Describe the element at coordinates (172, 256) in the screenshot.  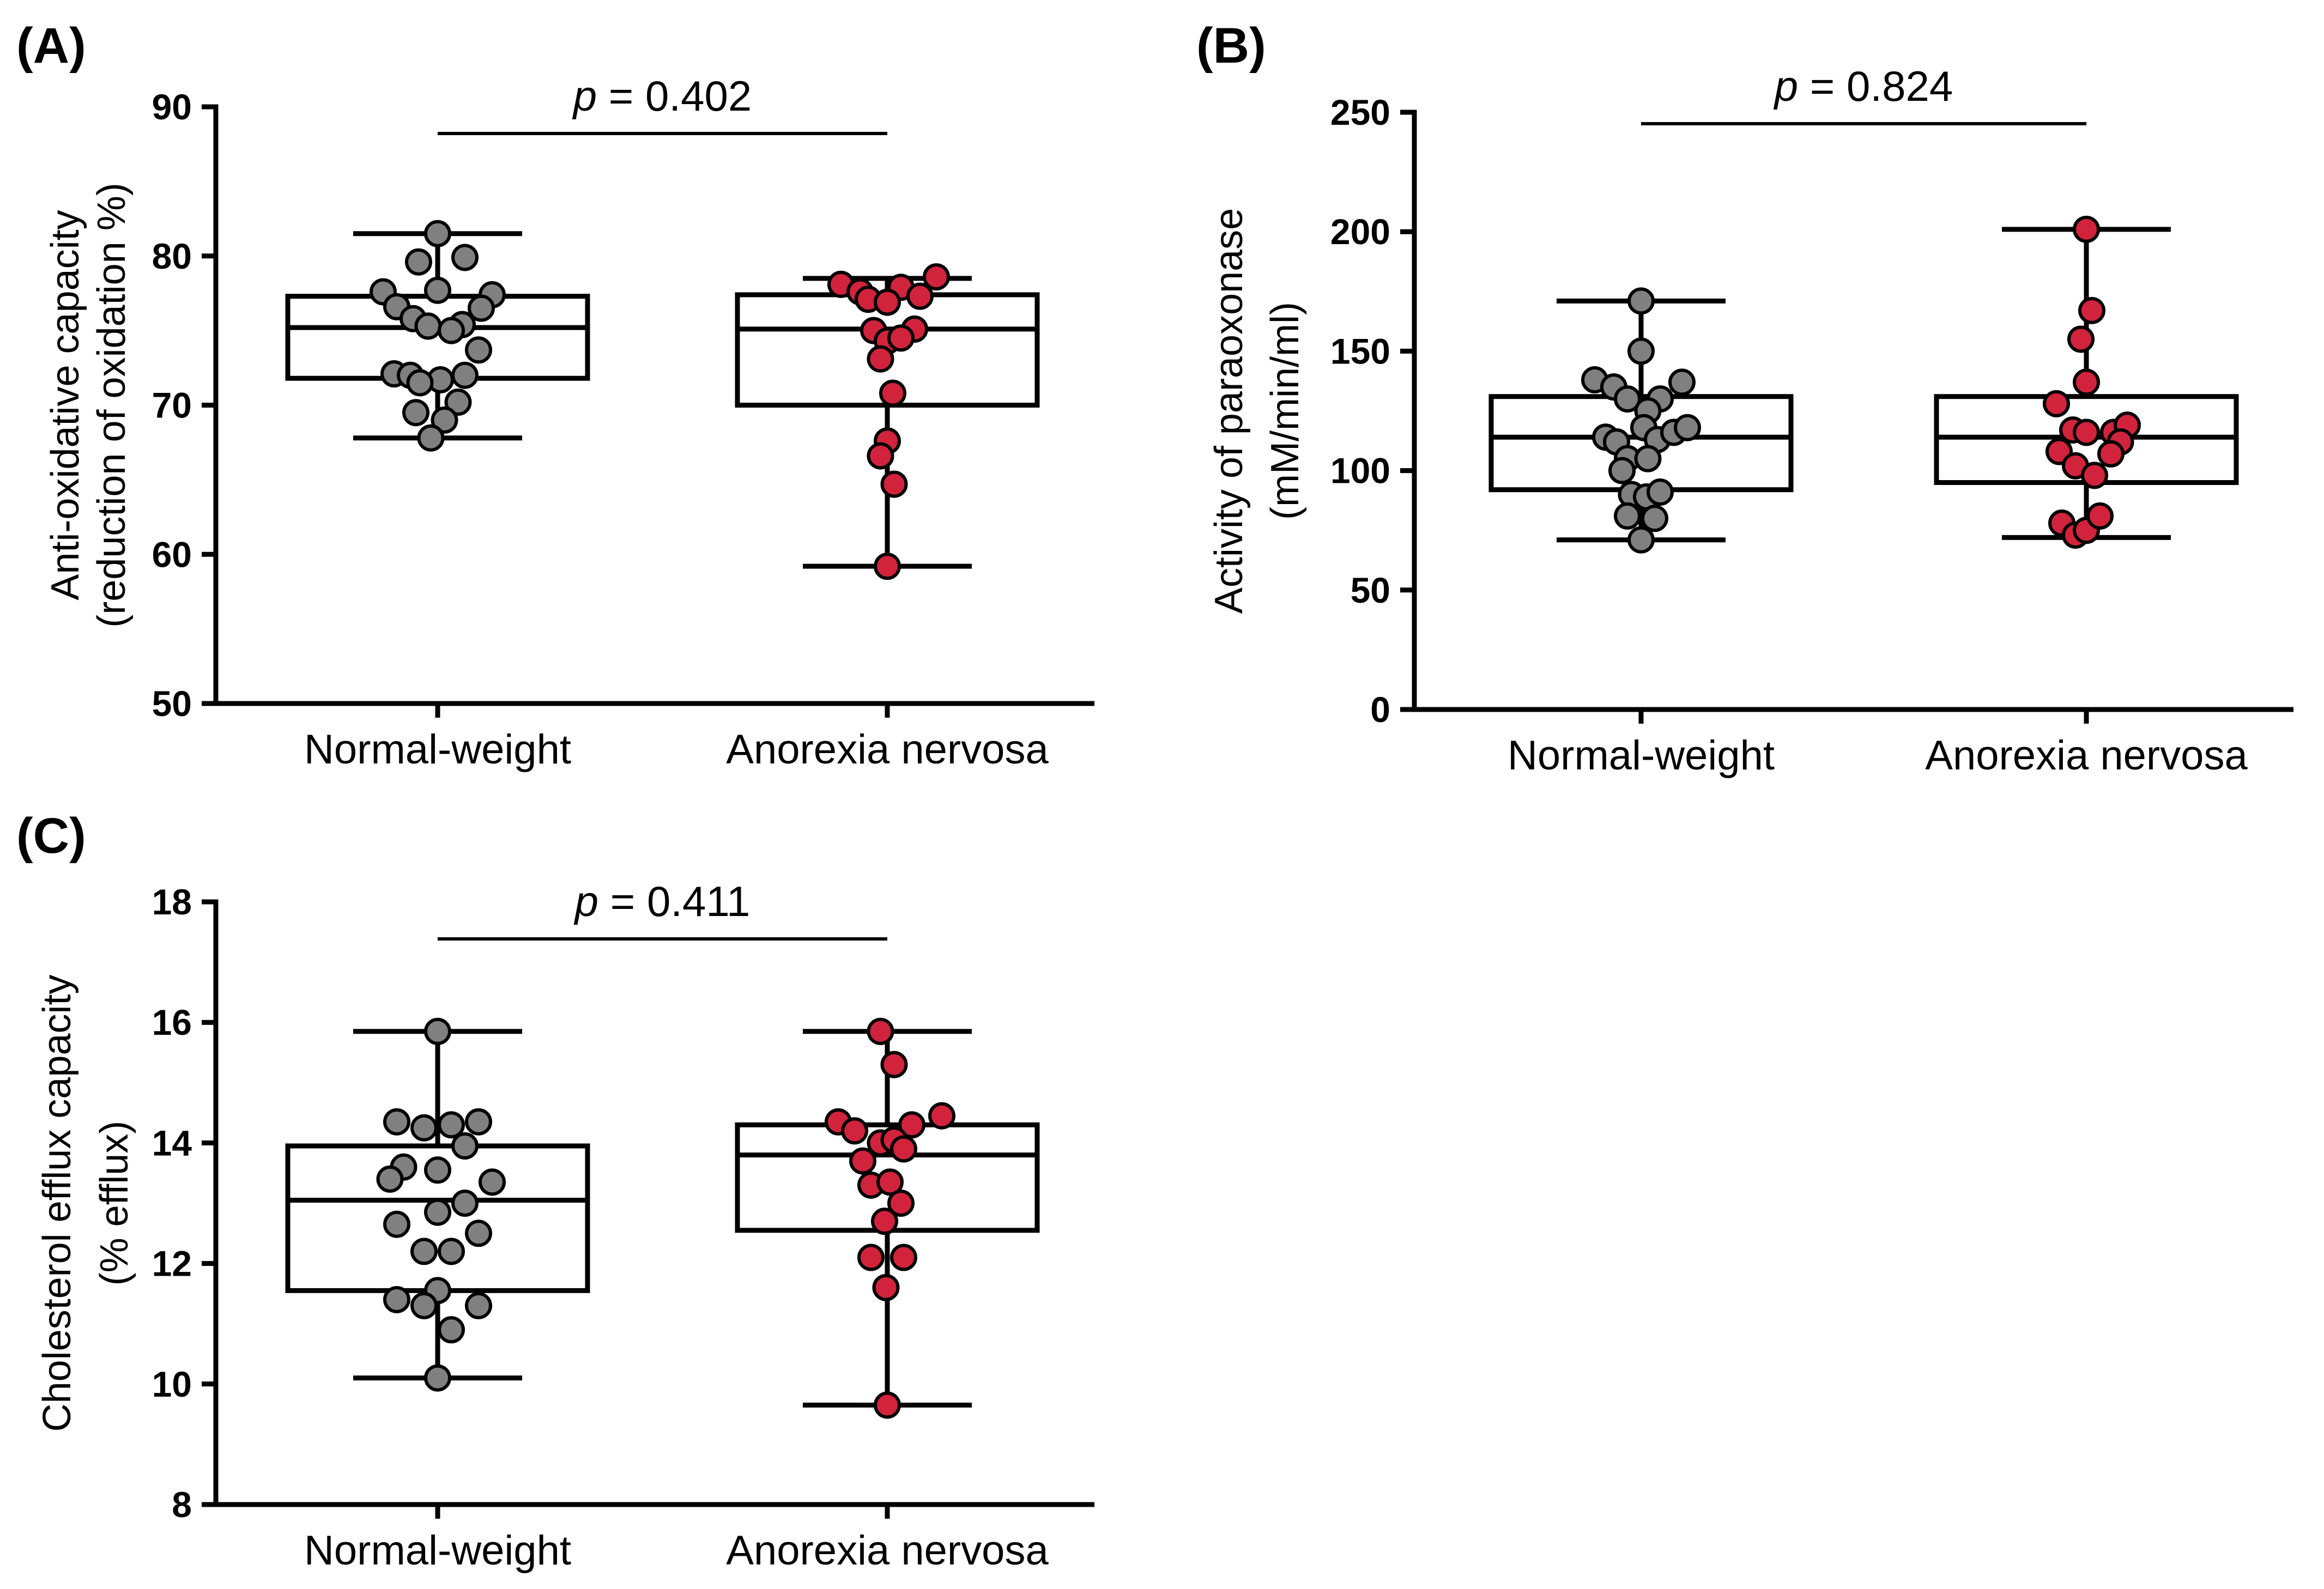
I see `y-tick-label: 80` at that location.